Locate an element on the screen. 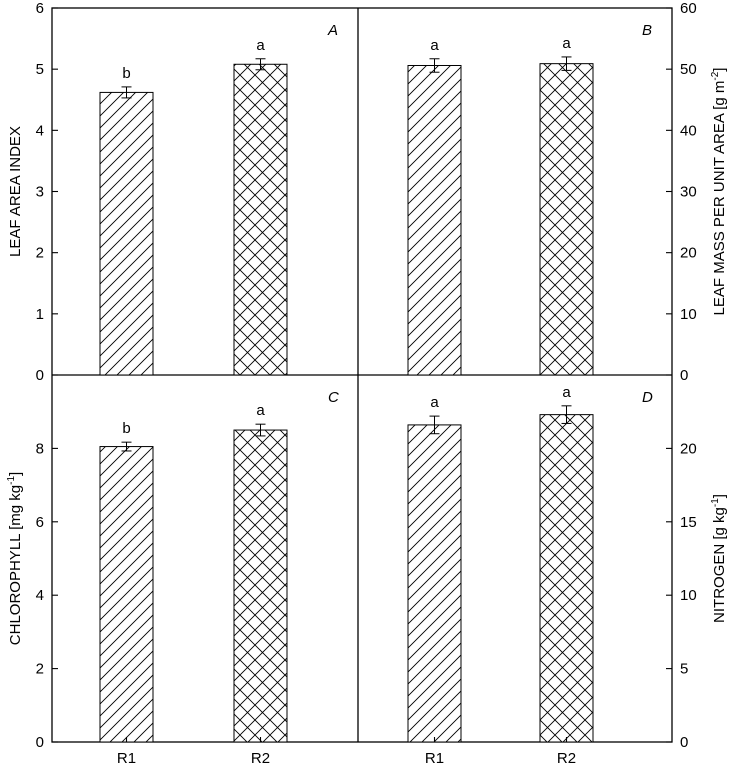  y-tick-label: 8 is located at coordinates (40, 448).